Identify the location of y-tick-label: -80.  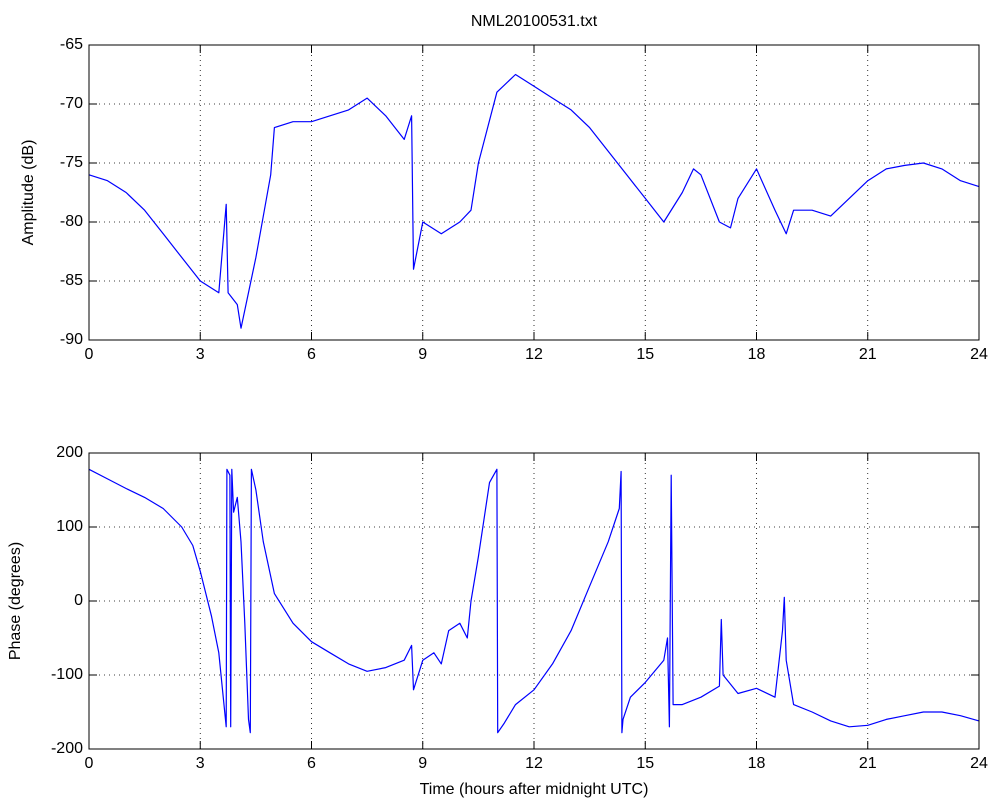
(71, 221).